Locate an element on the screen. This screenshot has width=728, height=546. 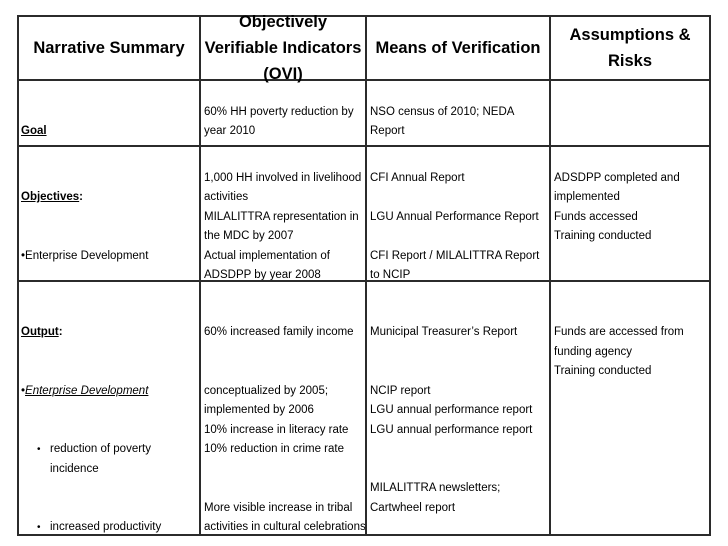
goal-narrative-cell: Goal Poverty reduction of IPs is located at coordinates (110, 114).